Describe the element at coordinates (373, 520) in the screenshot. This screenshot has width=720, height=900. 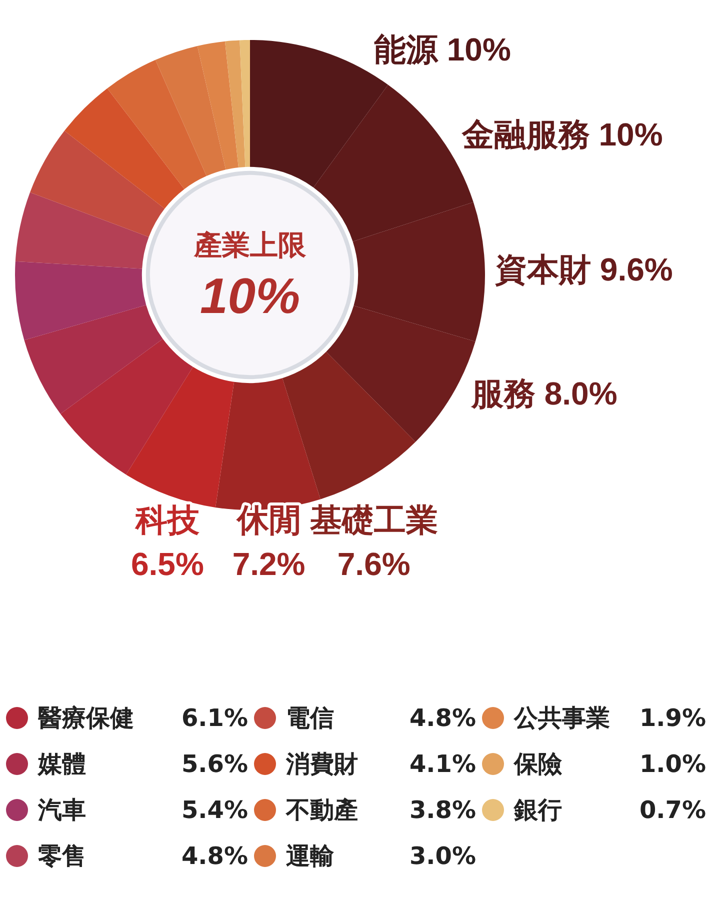
I see `slice-label: 基礎工業` at that location.